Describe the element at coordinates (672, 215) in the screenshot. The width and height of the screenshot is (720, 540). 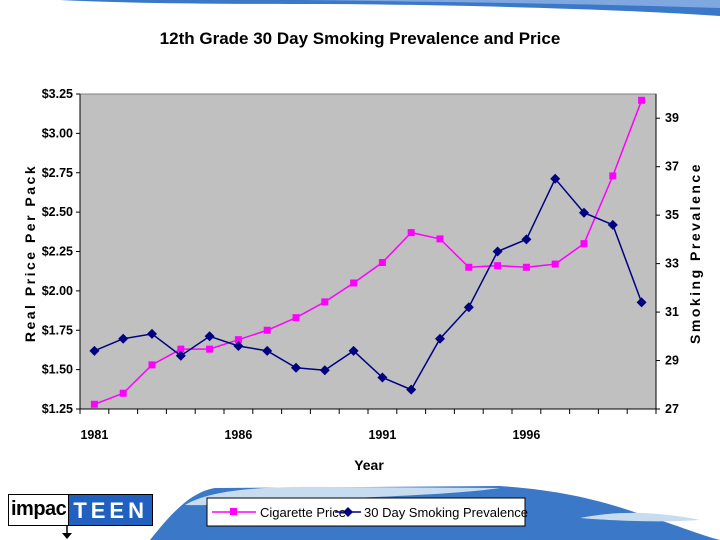
I see `right-tick-label: 35` at that location.